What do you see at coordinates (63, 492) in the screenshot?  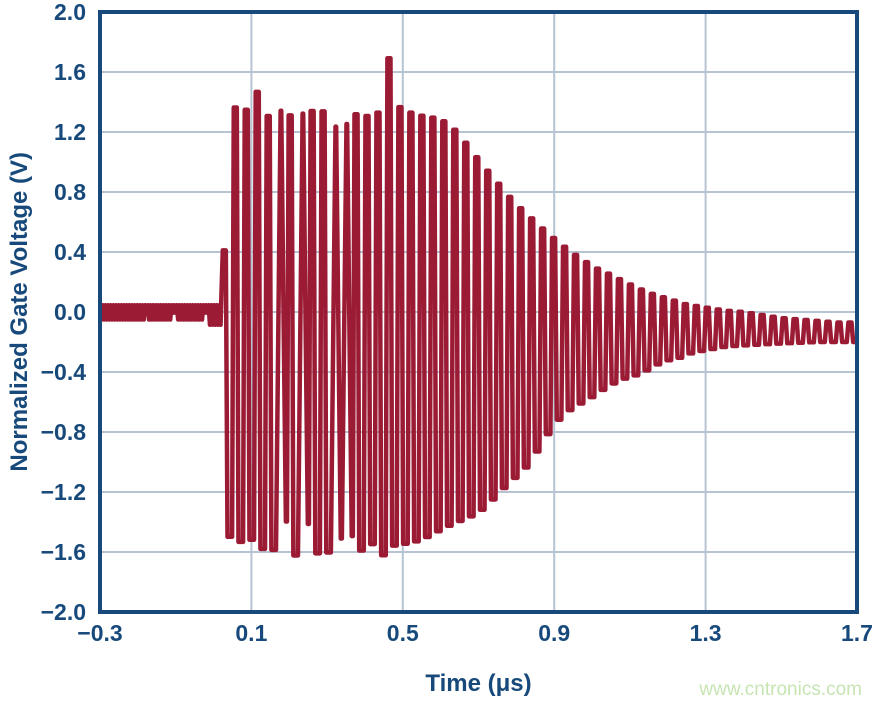 I see `y-tick-label: −1.2` at bounding box center [63, 492].